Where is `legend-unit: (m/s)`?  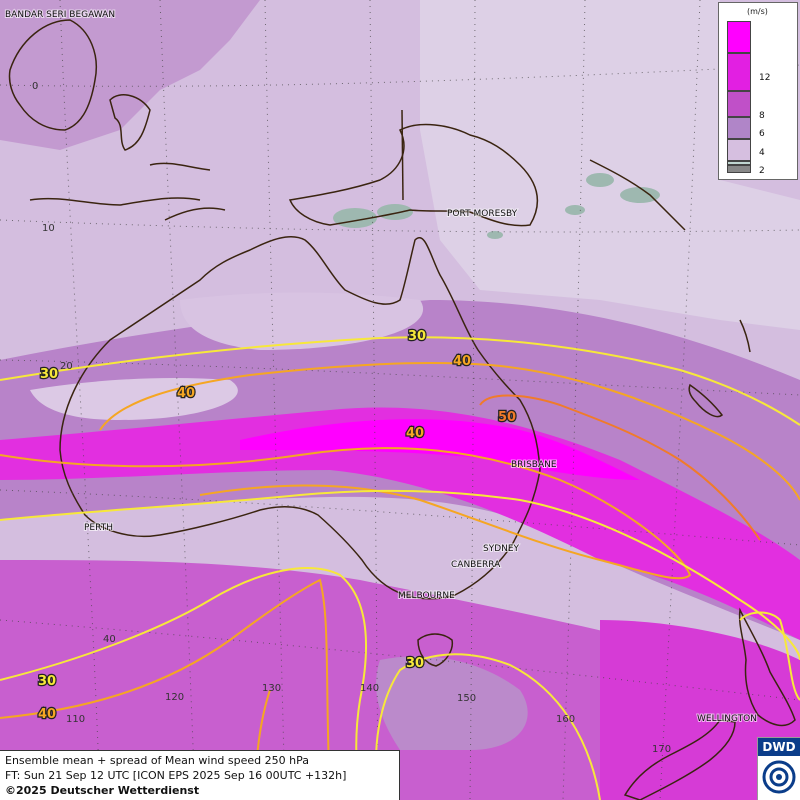
legend-unit: (m/s) is located at coordinates (757, 11).